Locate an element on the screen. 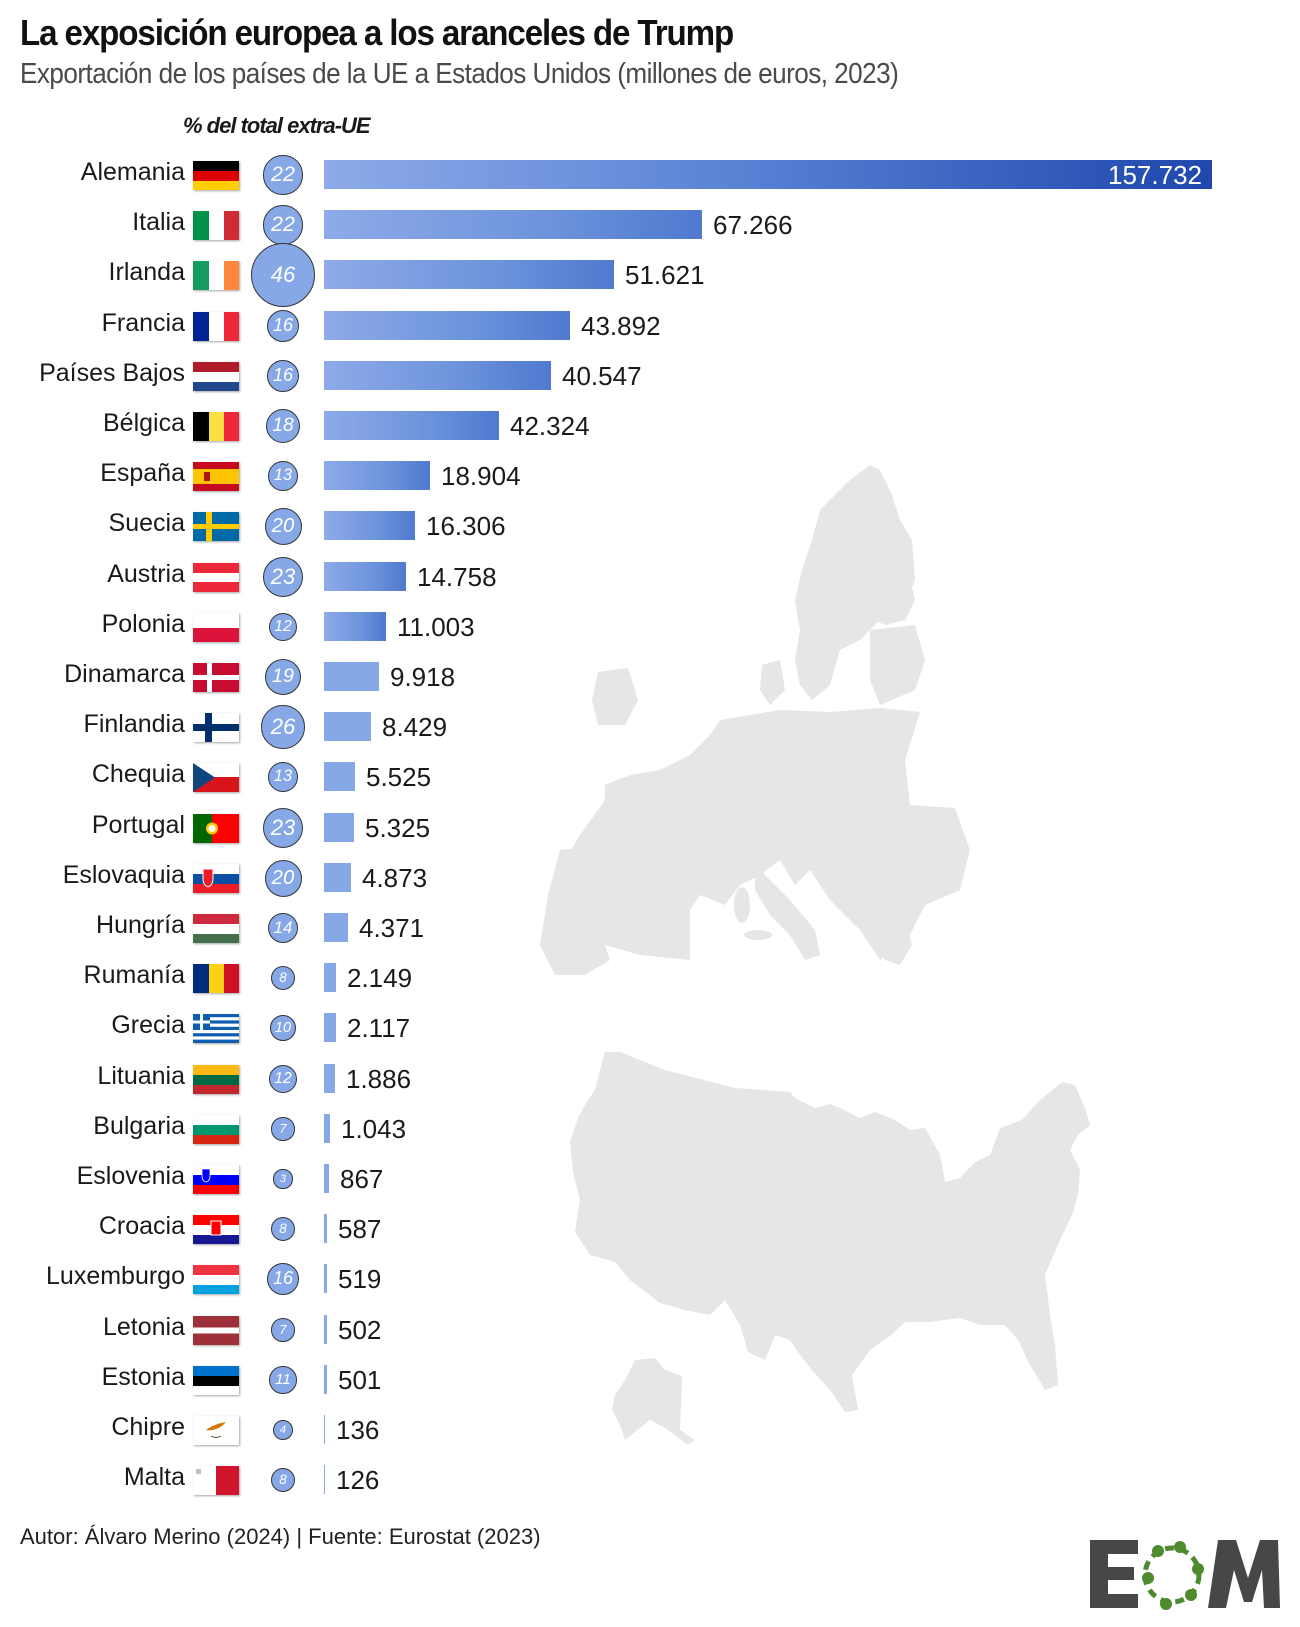  export-value-label: 867 is located at coordinates (362, 1179).